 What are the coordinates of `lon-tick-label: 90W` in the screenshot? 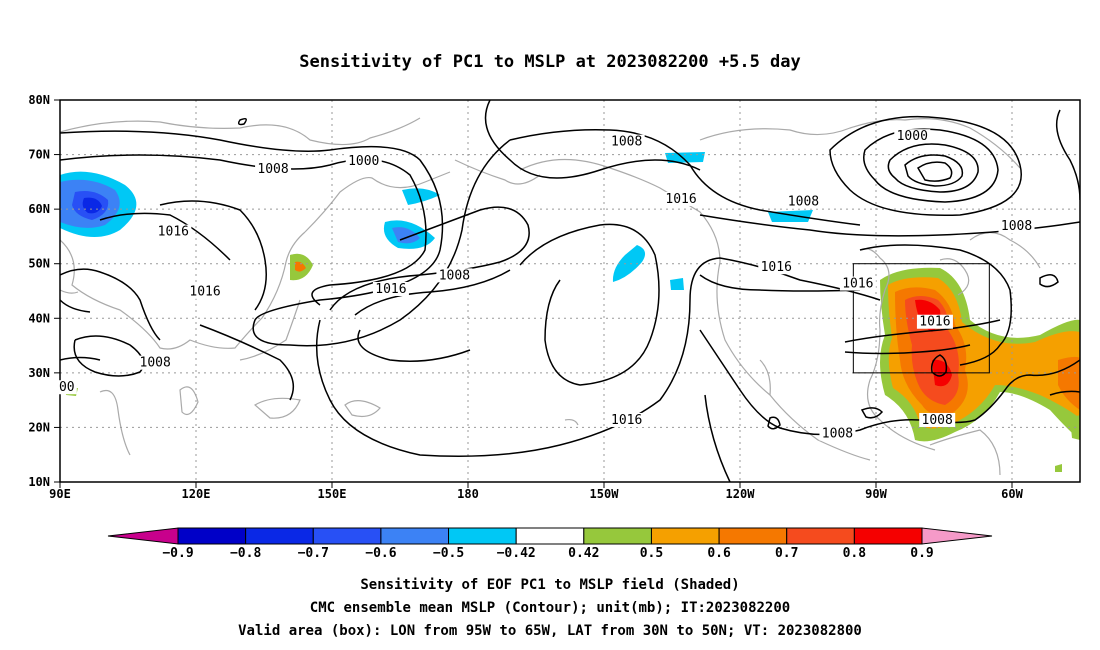 It's located at (876, 494).